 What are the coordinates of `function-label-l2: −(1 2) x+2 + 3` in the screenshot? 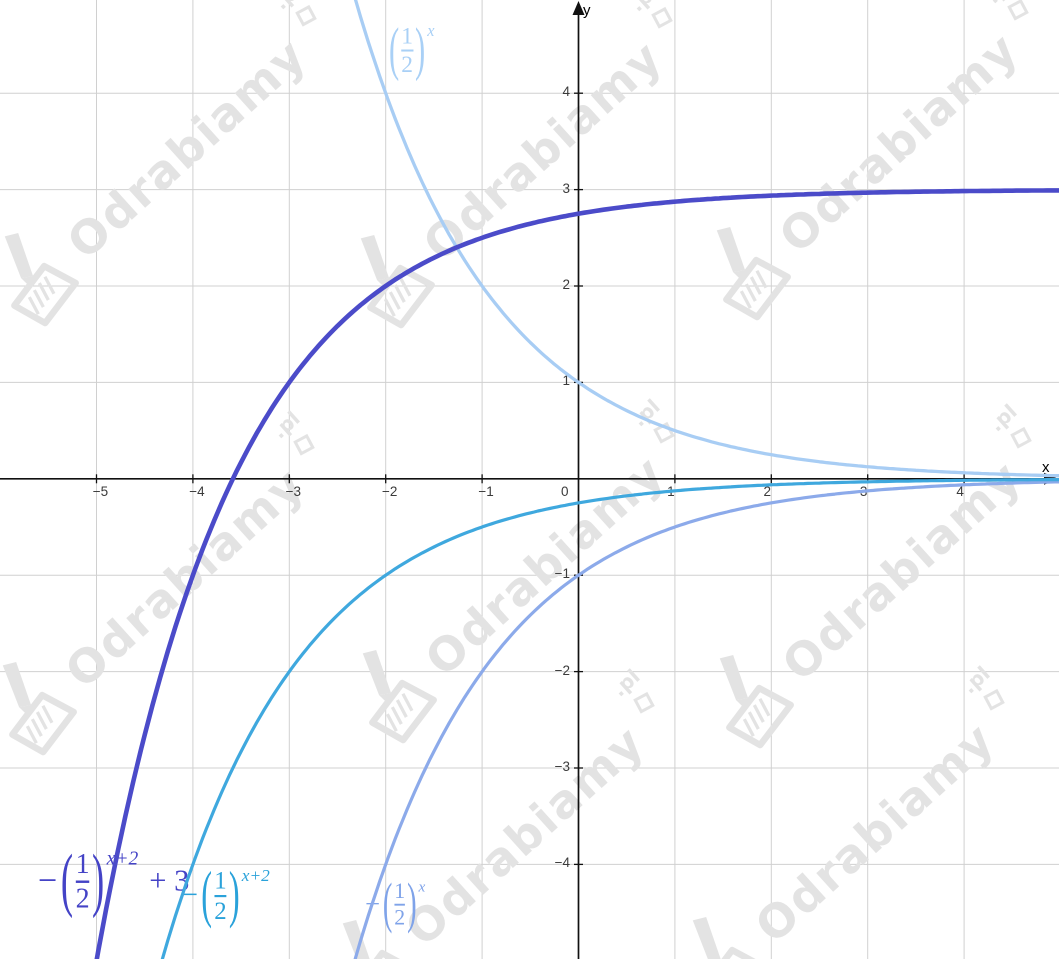 It's located at (113, 880).